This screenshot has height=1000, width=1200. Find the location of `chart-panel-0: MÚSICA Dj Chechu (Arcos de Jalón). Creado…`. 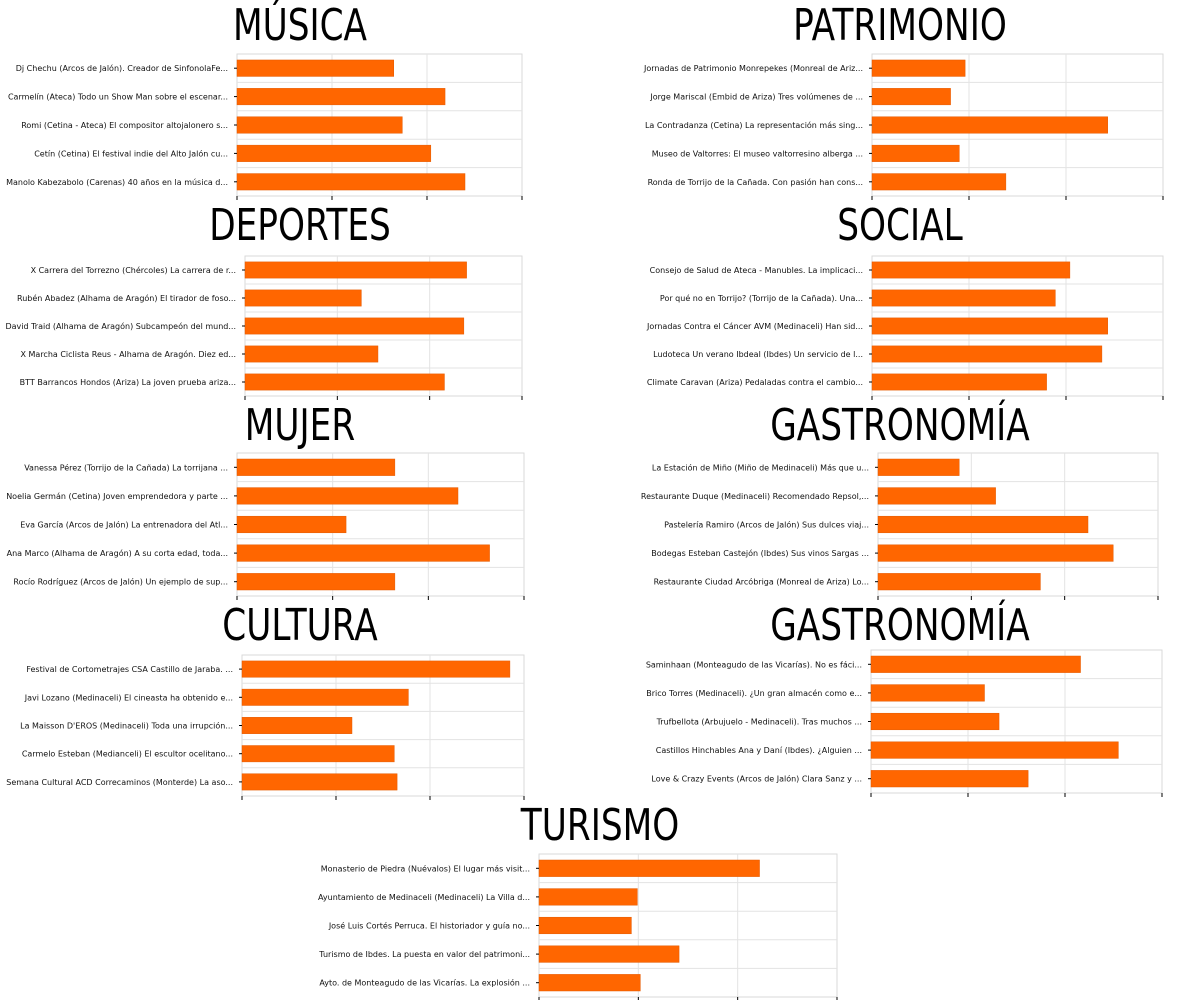

chart-panel-0: MÚSICA Dj Chechu (Arcos de Jalón). Creado… is located at coordinates (300, 100).